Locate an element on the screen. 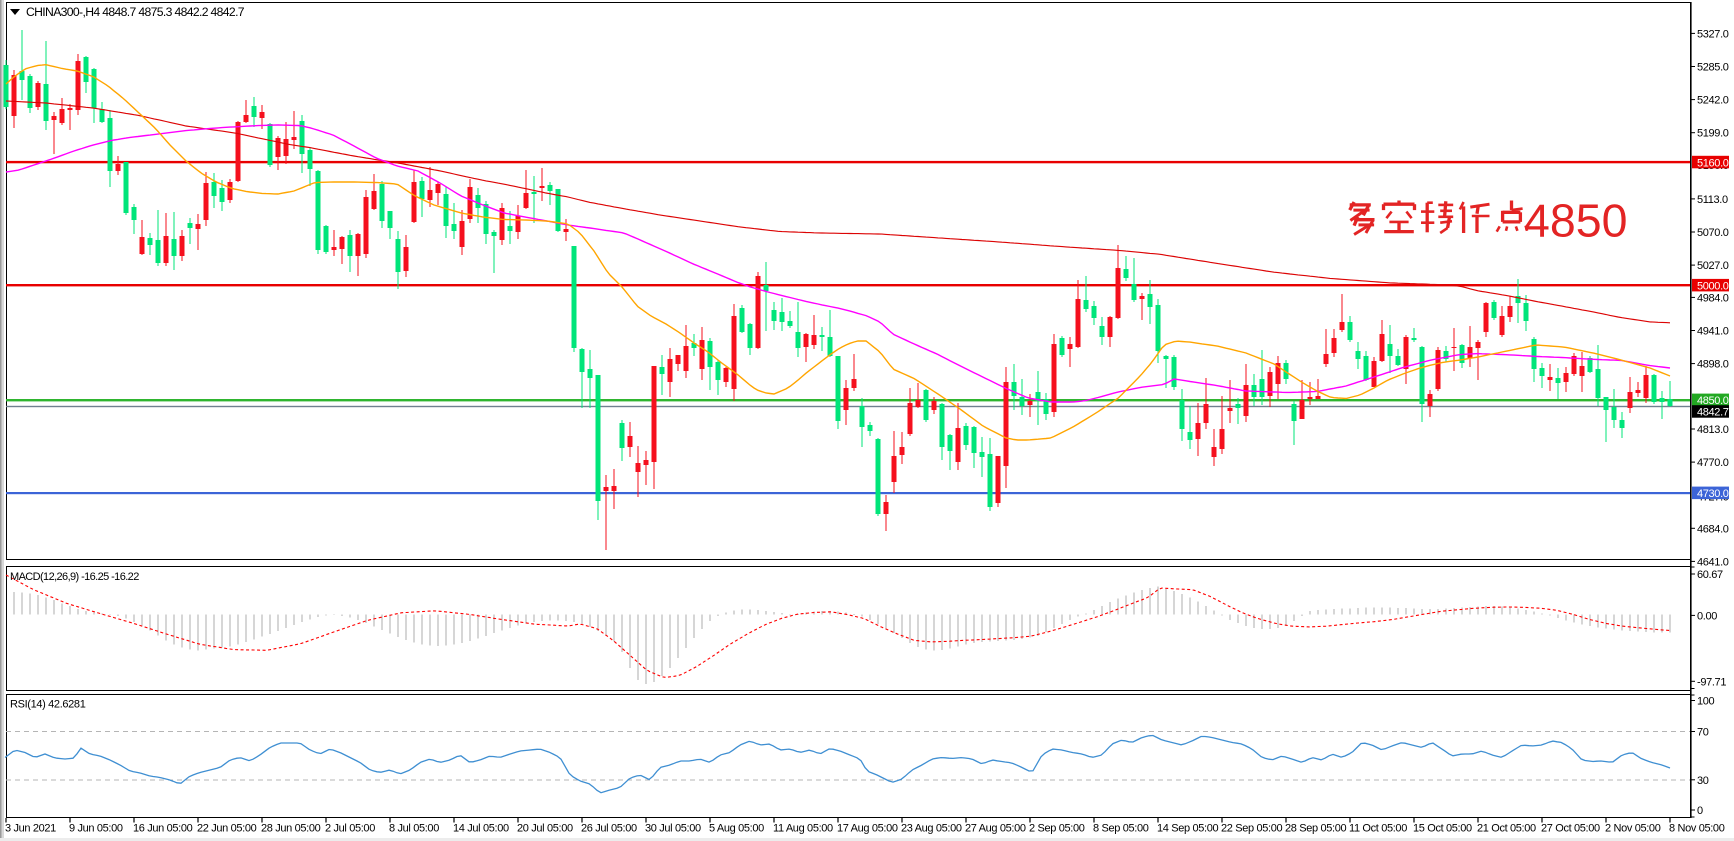 The image size is (1734, 841). svg-text: 27 Aug 05:00 is located at coordinates (995, 829).